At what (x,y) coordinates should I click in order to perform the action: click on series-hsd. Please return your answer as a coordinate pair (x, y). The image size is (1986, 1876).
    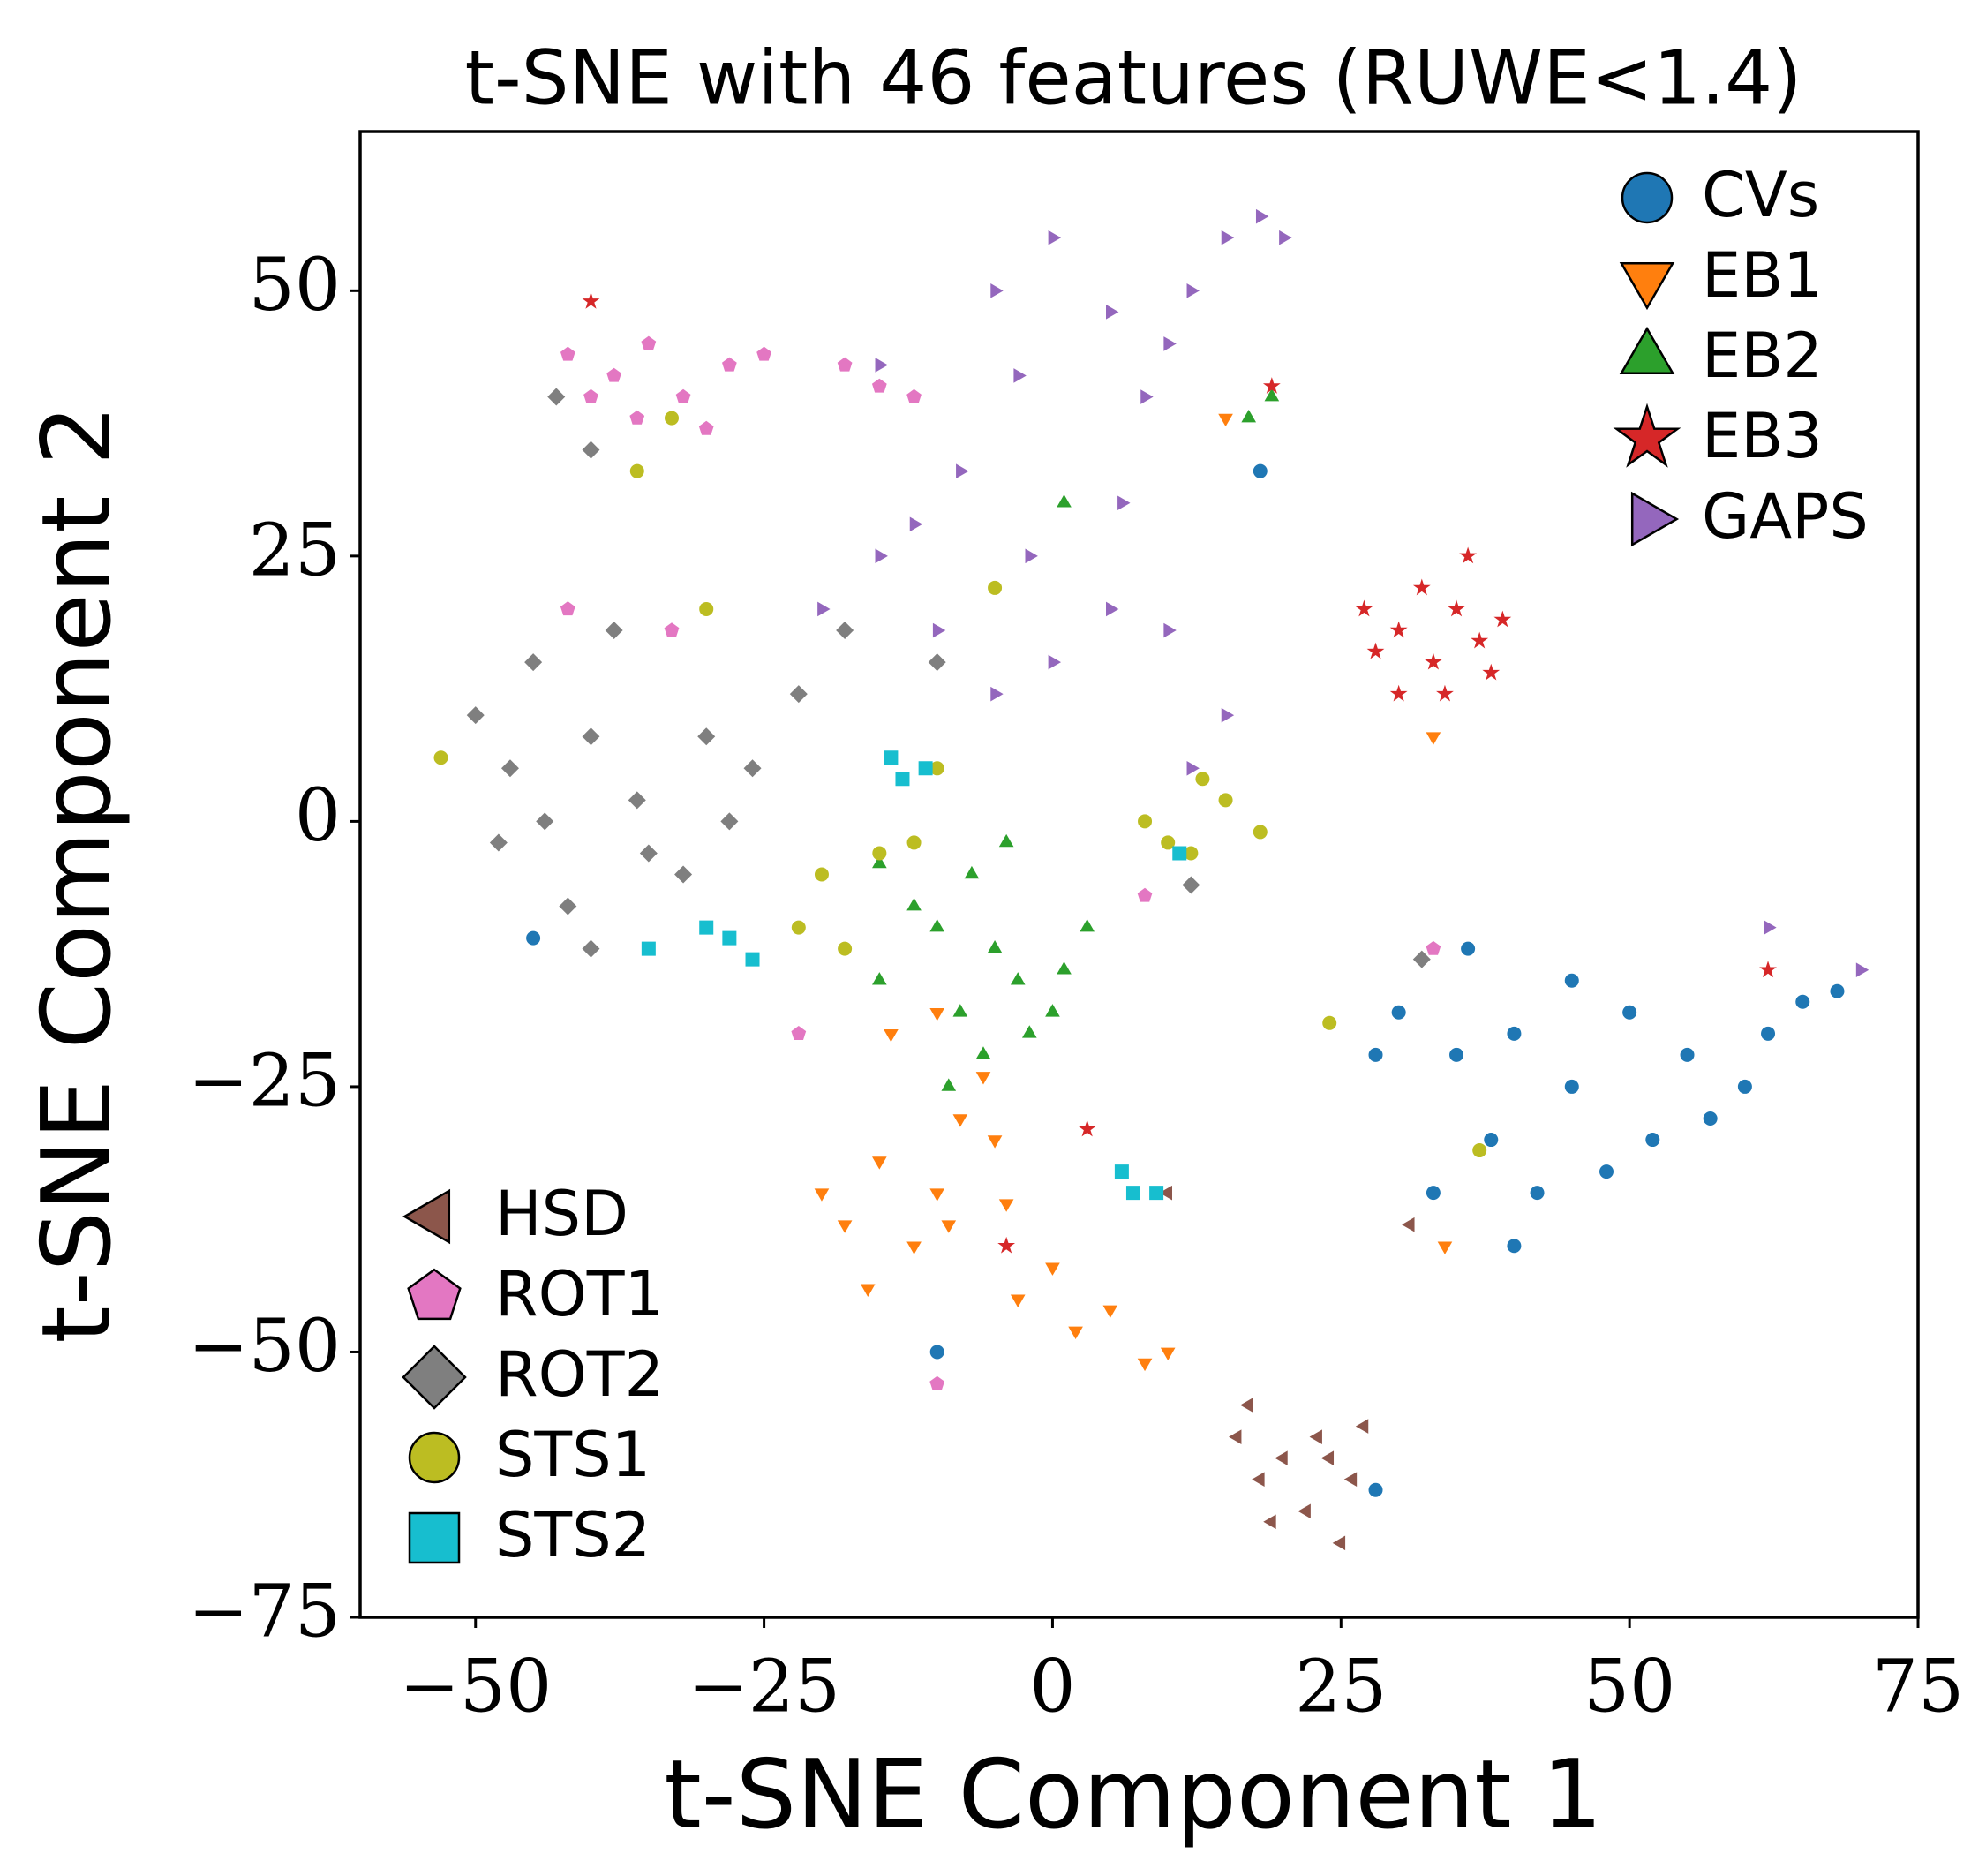
    Looking at the image, I should click on (1287, 1368).